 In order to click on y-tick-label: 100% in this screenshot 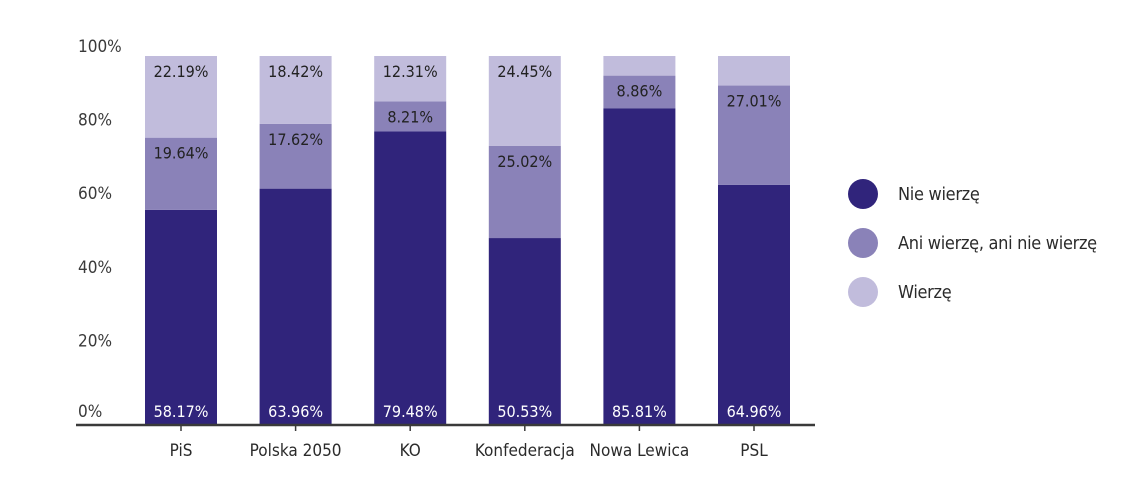, I will do `click(100, 47)`.